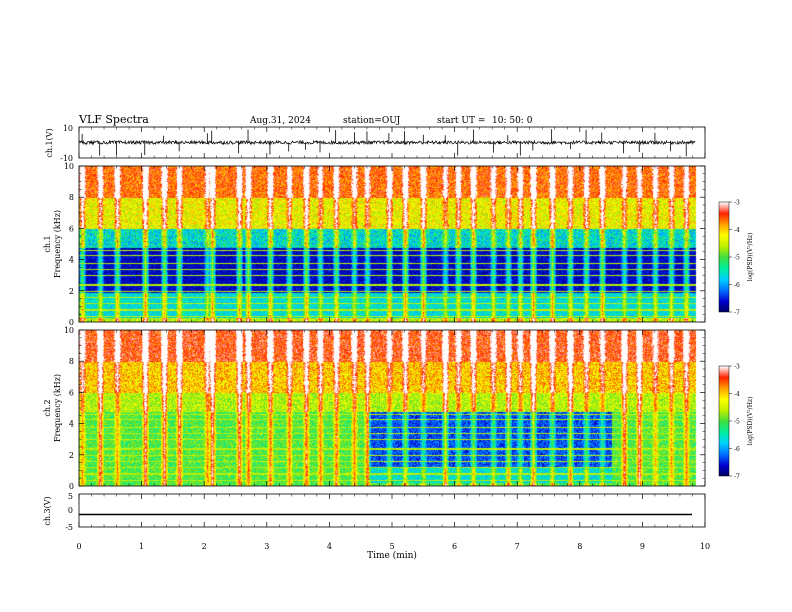 The height and width of the screenshot is (612, 792). I want to click on x-tick-label: 7, so click(517, 546).